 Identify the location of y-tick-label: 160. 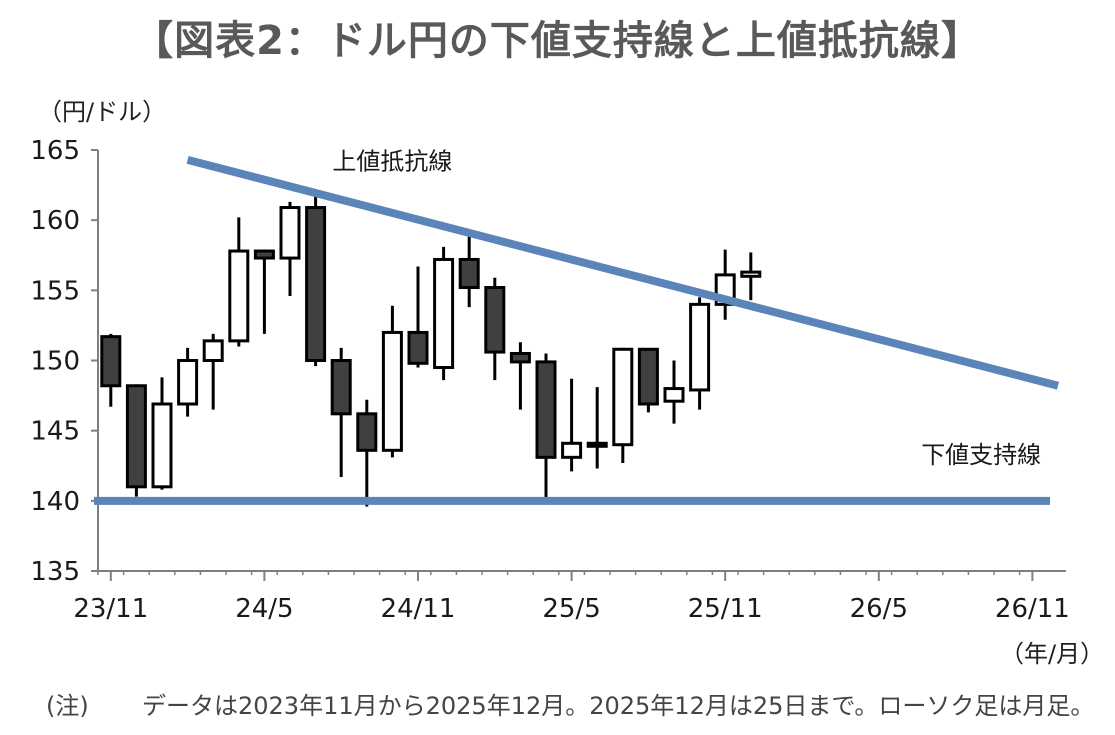
(55, 221).